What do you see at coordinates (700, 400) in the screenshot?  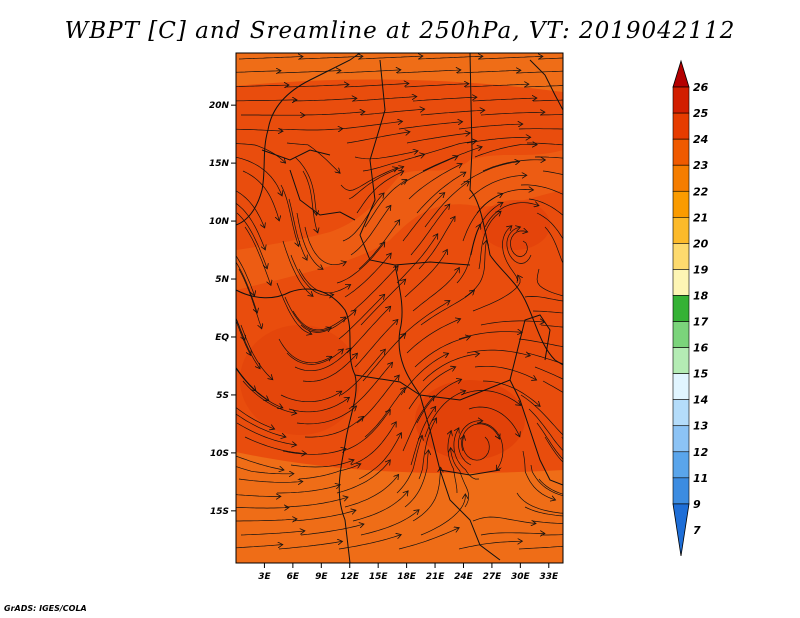 I see `colorbar-label: 14` at bounding box center [700, 400].